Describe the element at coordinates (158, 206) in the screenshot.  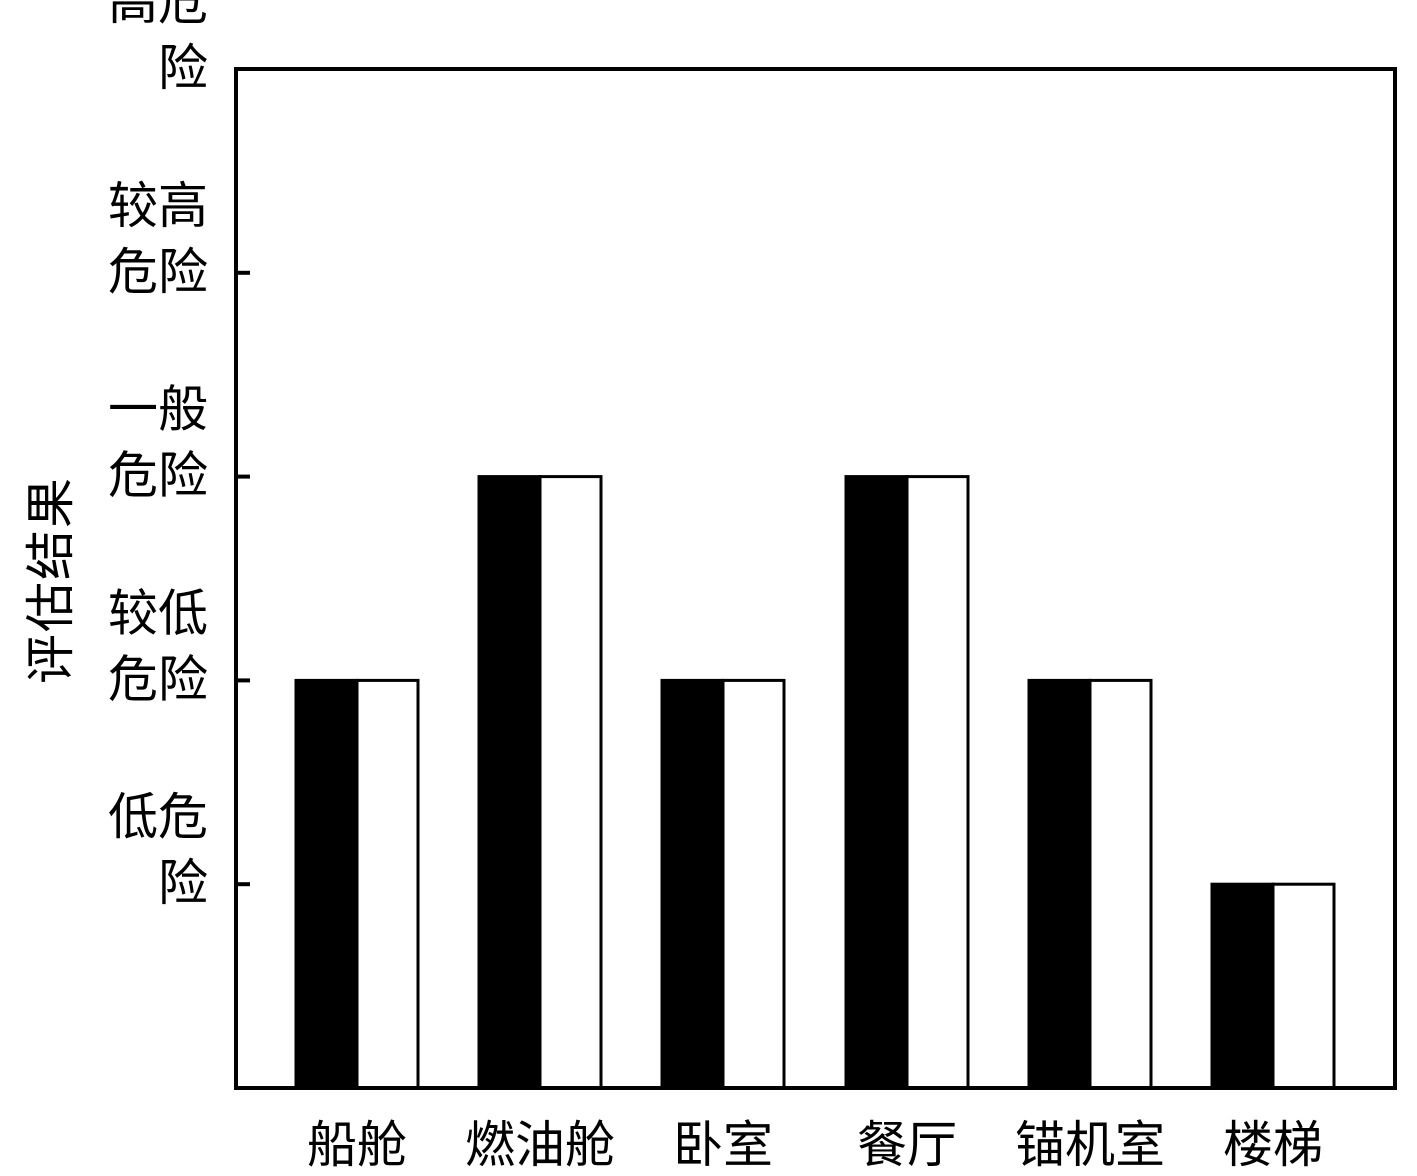
I see `y-tick-label-line: 较高` at that location.